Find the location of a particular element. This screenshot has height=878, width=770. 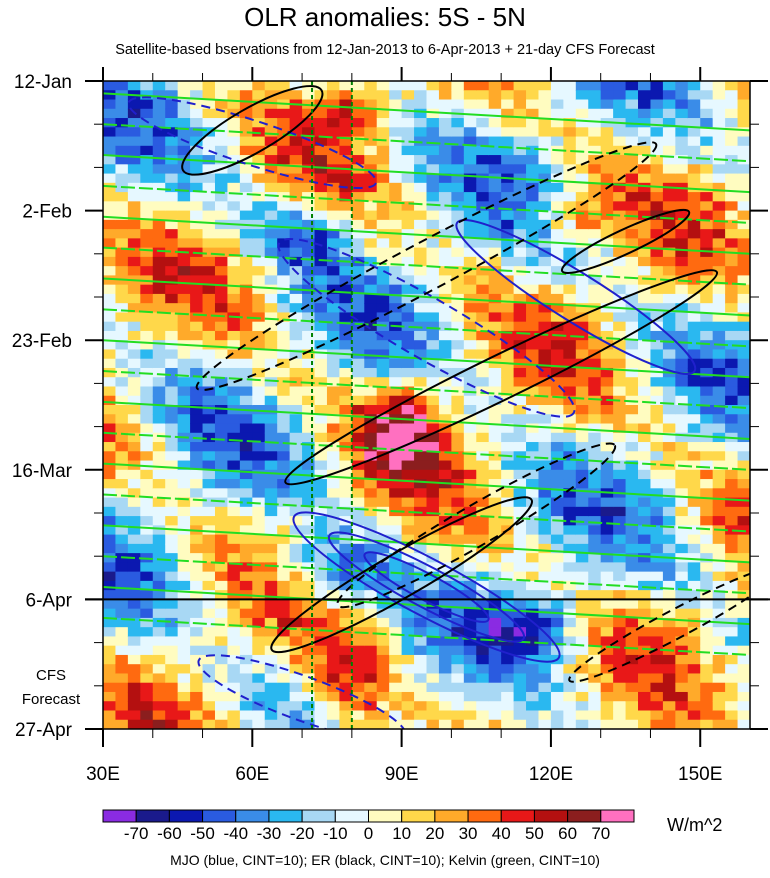

forecast-label: CFS Forecast is located at coordinates (51, 688).